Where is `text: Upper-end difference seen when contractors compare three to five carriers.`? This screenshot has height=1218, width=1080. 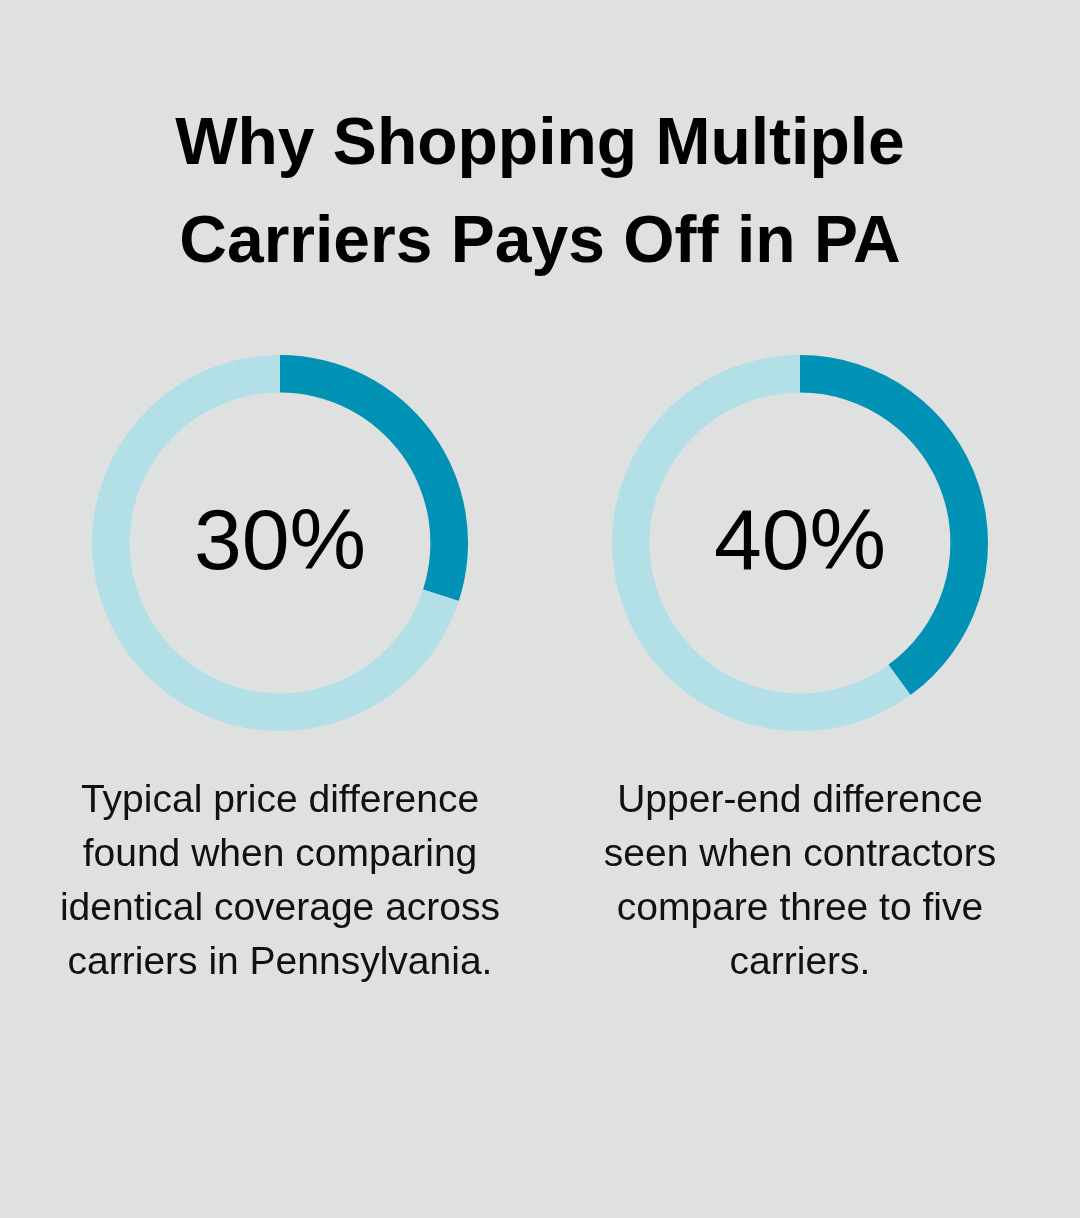 text: Upper-end difference seen when contractors compare three to five carriers. is located at coordinates (800, 880).